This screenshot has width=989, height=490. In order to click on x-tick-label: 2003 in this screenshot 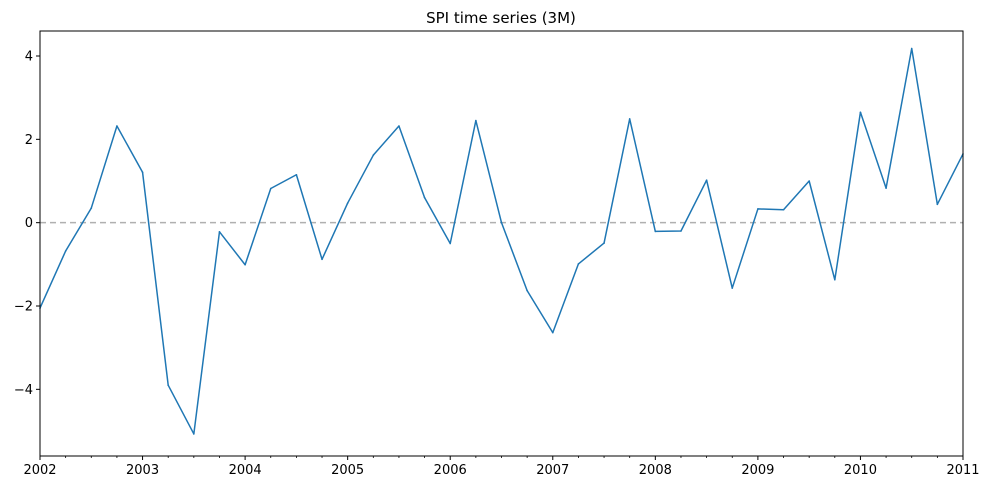, I will do `click(142, 470)`.